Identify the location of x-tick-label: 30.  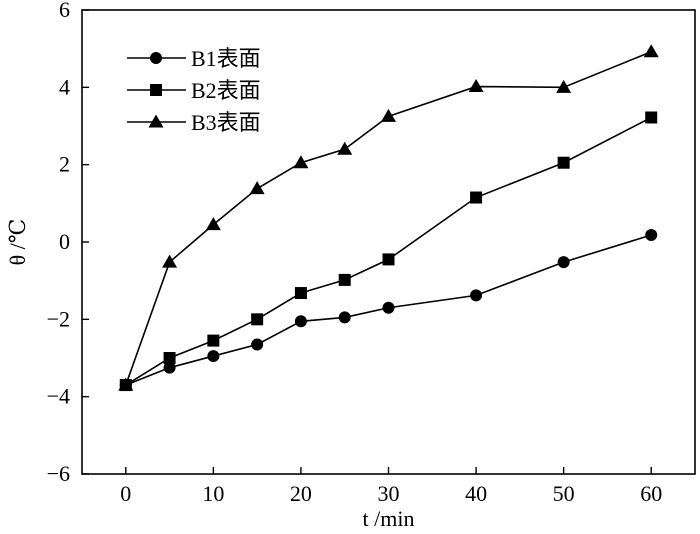
(389, 493).